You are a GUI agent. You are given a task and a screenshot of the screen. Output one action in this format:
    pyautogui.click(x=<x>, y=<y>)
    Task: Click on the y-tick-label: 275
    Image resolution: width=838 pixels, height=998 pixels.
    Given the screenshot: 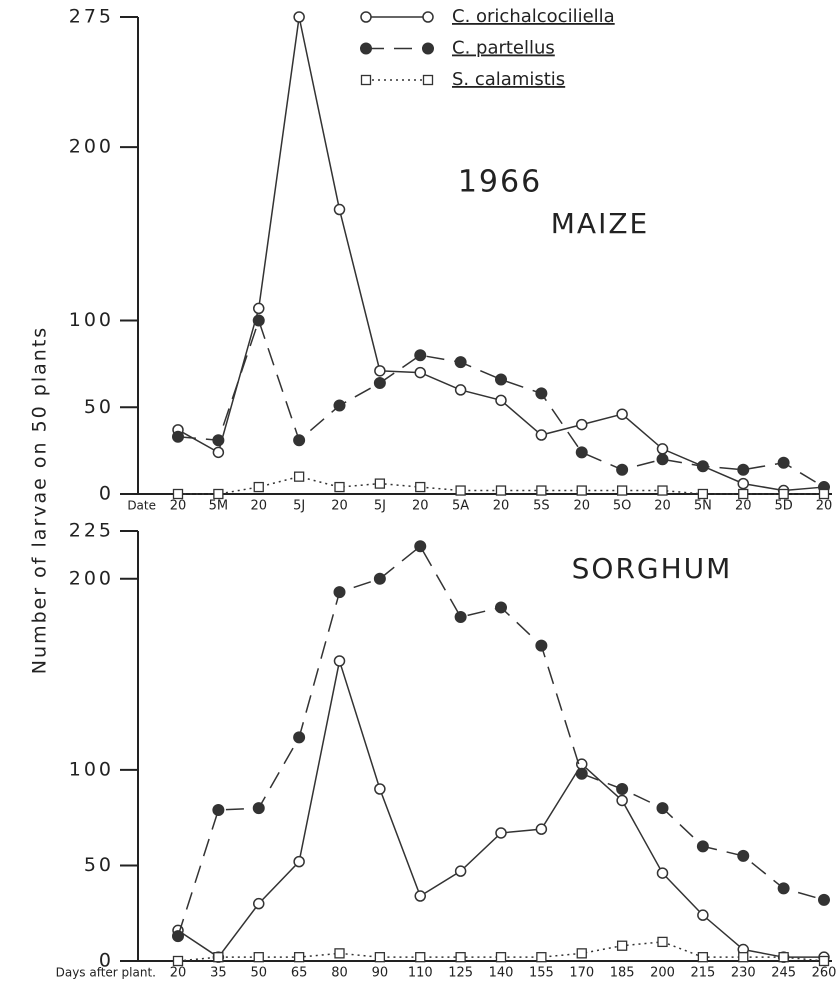 What is the action you would take?
    pyautogui.click(x=91, y=17)
    